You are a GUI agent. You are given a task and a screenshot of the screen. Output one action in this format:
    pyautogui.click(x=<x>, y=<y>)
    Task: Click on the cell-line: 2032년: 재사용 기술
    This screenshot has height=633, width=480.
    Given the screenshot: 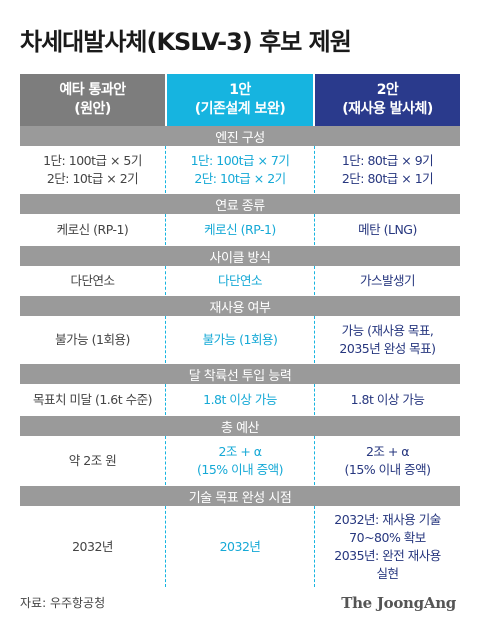 What is the action you would take?
    pyautogui.click(x=387, y=519)
    